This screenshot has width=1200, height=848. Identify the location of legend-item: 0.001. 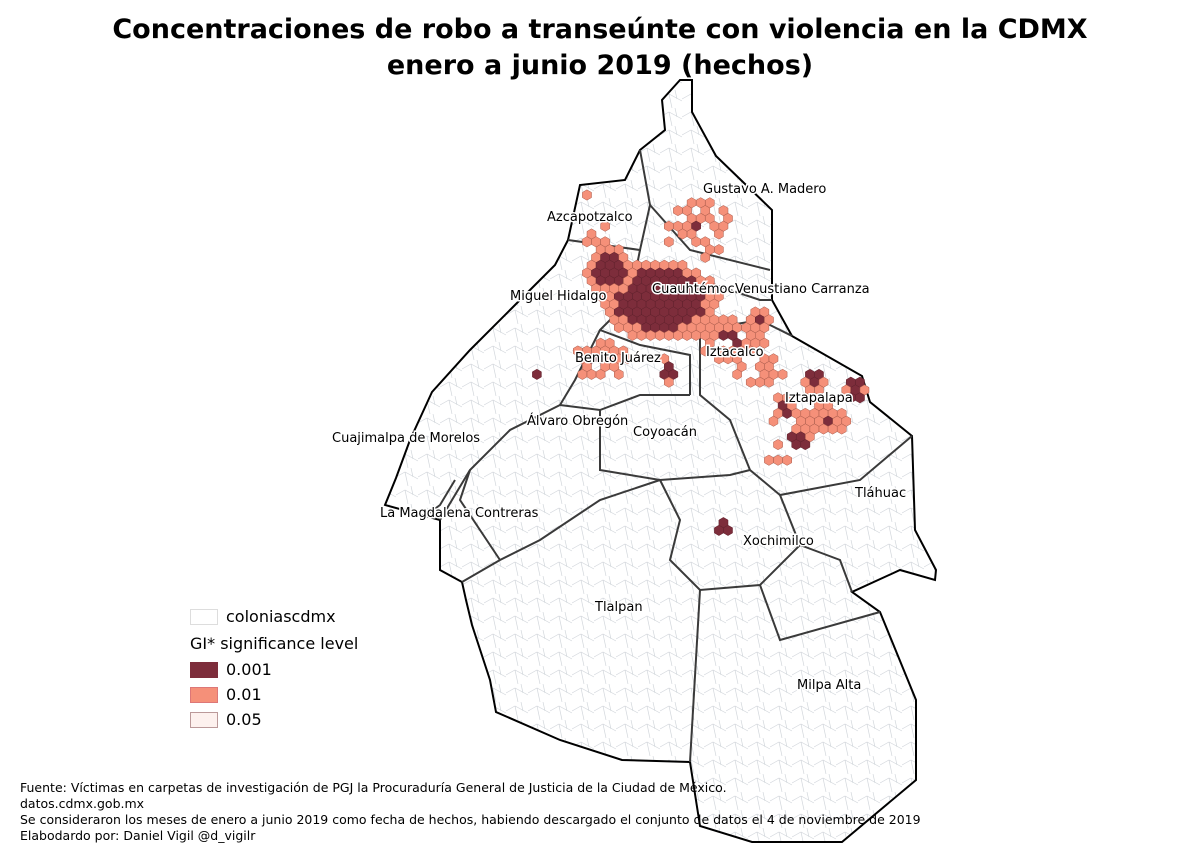
(274, 669).